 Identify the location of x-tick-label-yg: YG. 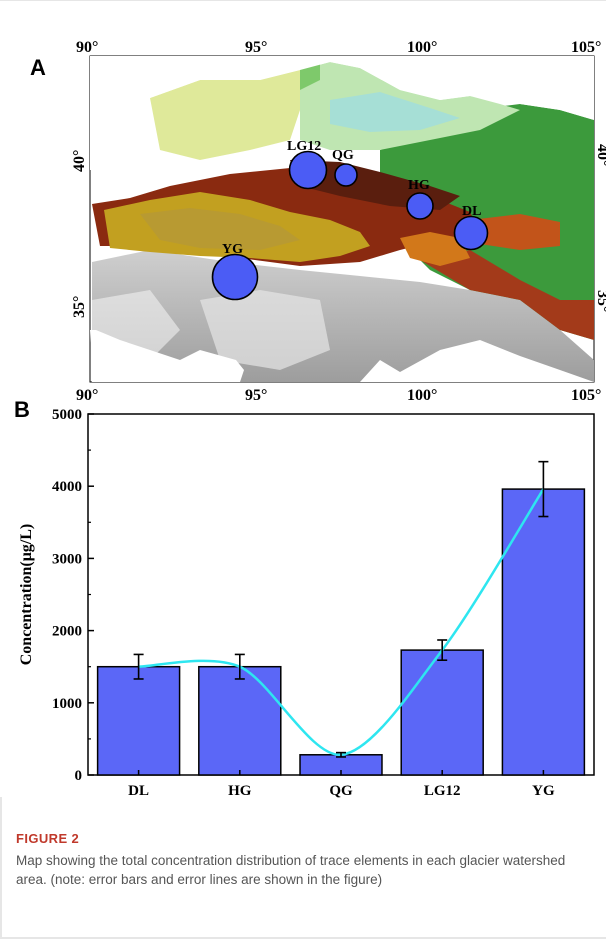
(543, 791).